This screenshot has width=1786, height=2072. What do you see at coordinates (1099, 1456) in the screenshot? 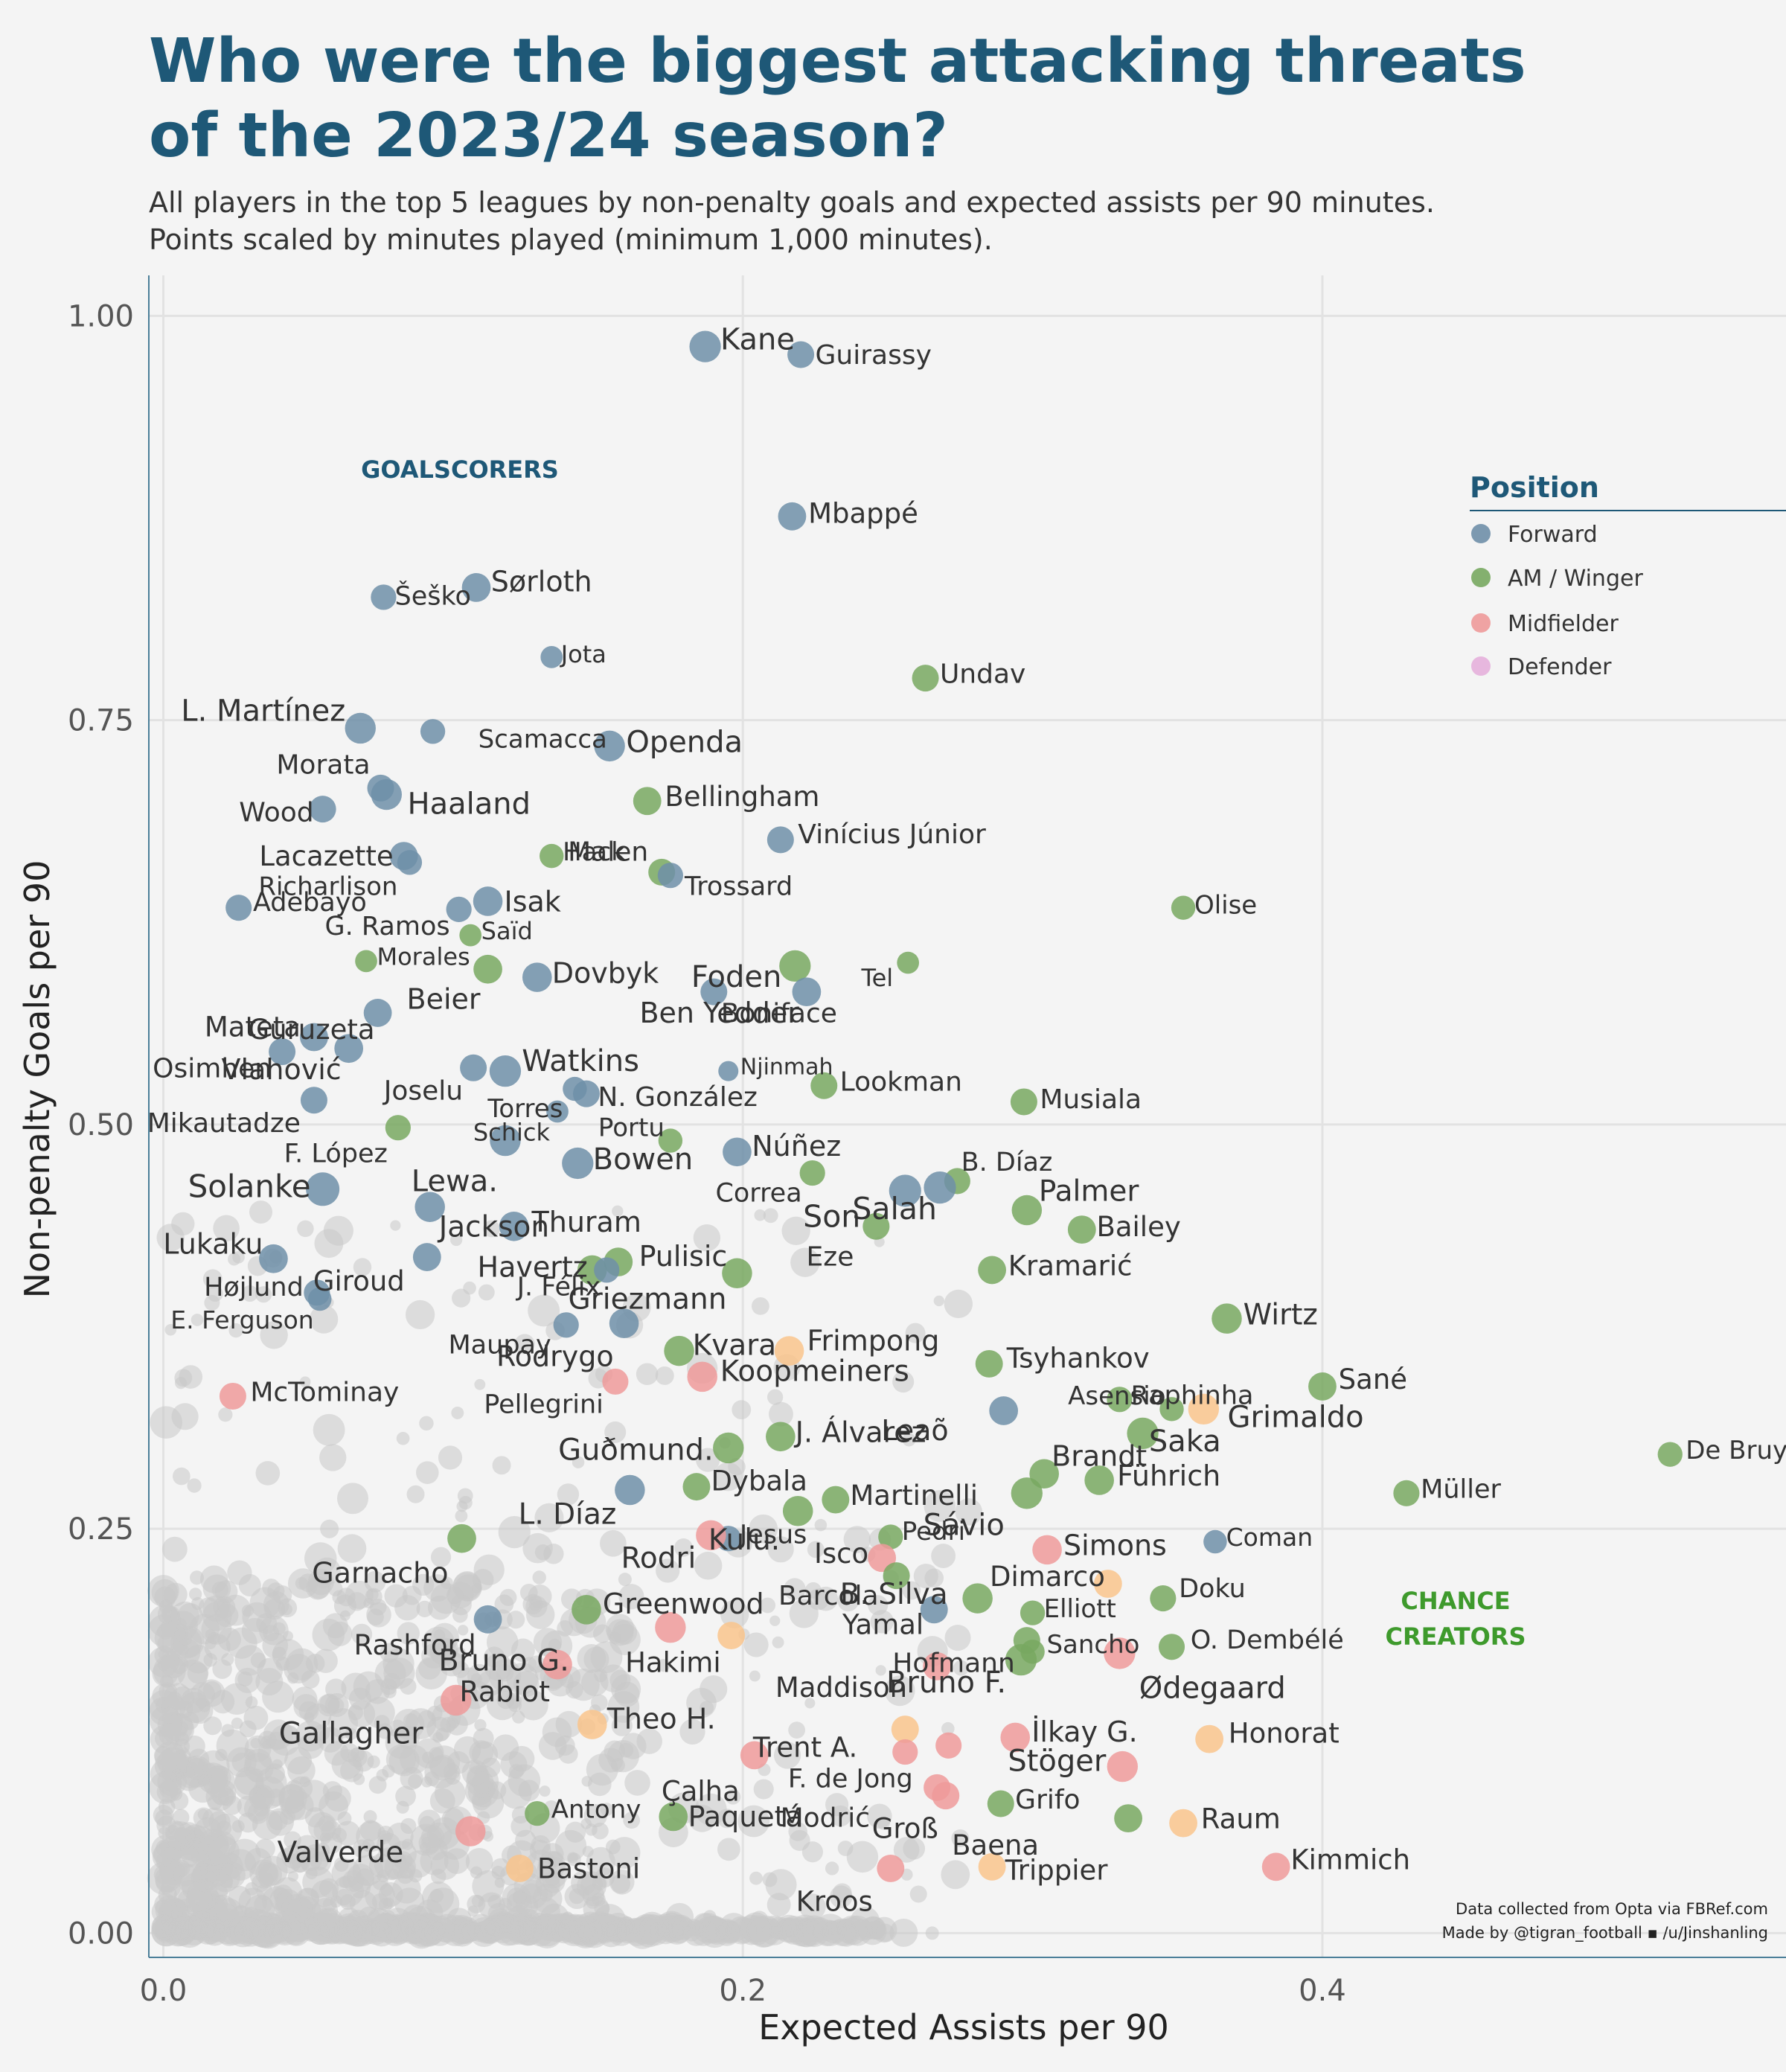
I see `label-brandt: Brandt` at bounding box center [1099, 1456].